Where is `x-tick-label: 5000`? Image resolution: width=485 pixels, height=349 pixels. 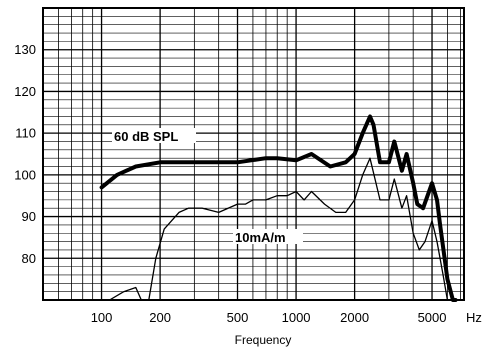
x-tick-label: 5000 is located at coordinates (432, 317).